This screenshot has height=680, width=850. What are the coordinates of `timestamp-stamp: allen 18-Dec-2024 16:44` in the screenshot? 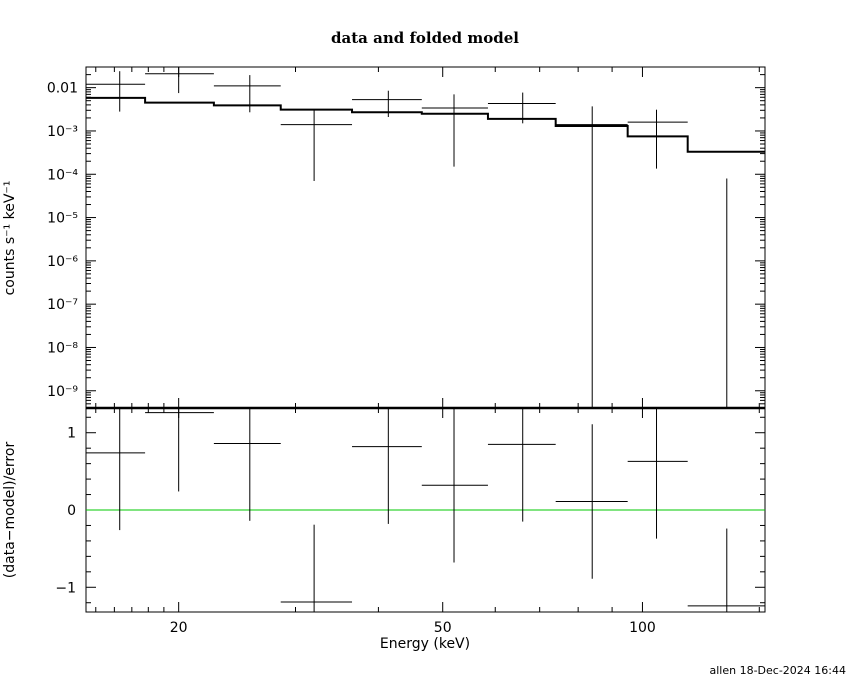 It's located at (777, 670).